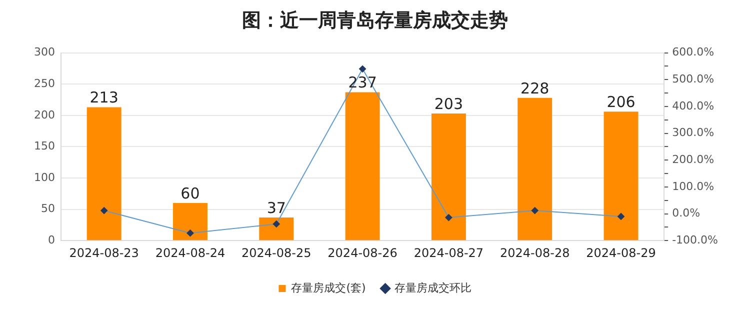 This screenshot has height=312, width=740. I want to click on data-label: 60, so click(190, 193).